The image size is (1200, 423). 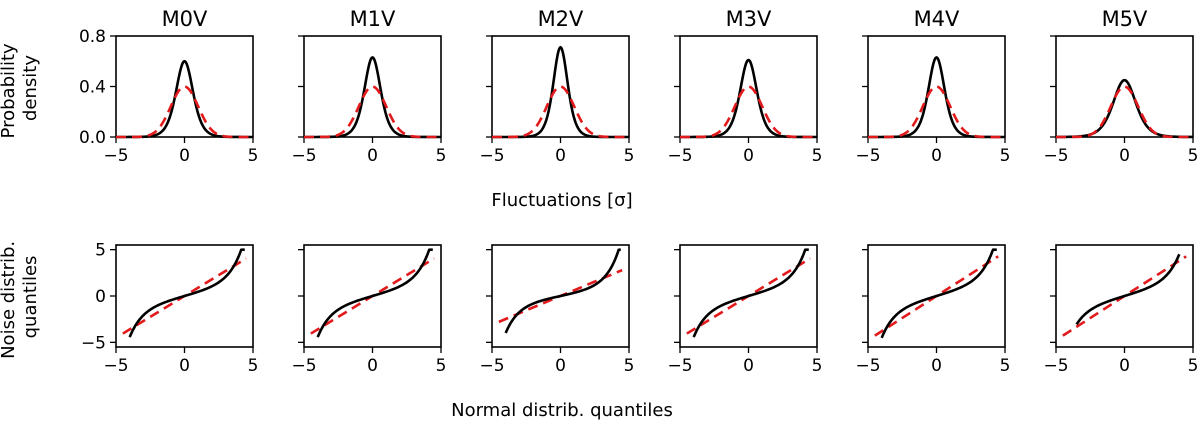 I want to click on top-y-axis-label: Probability density, so click(x=20, y=88).